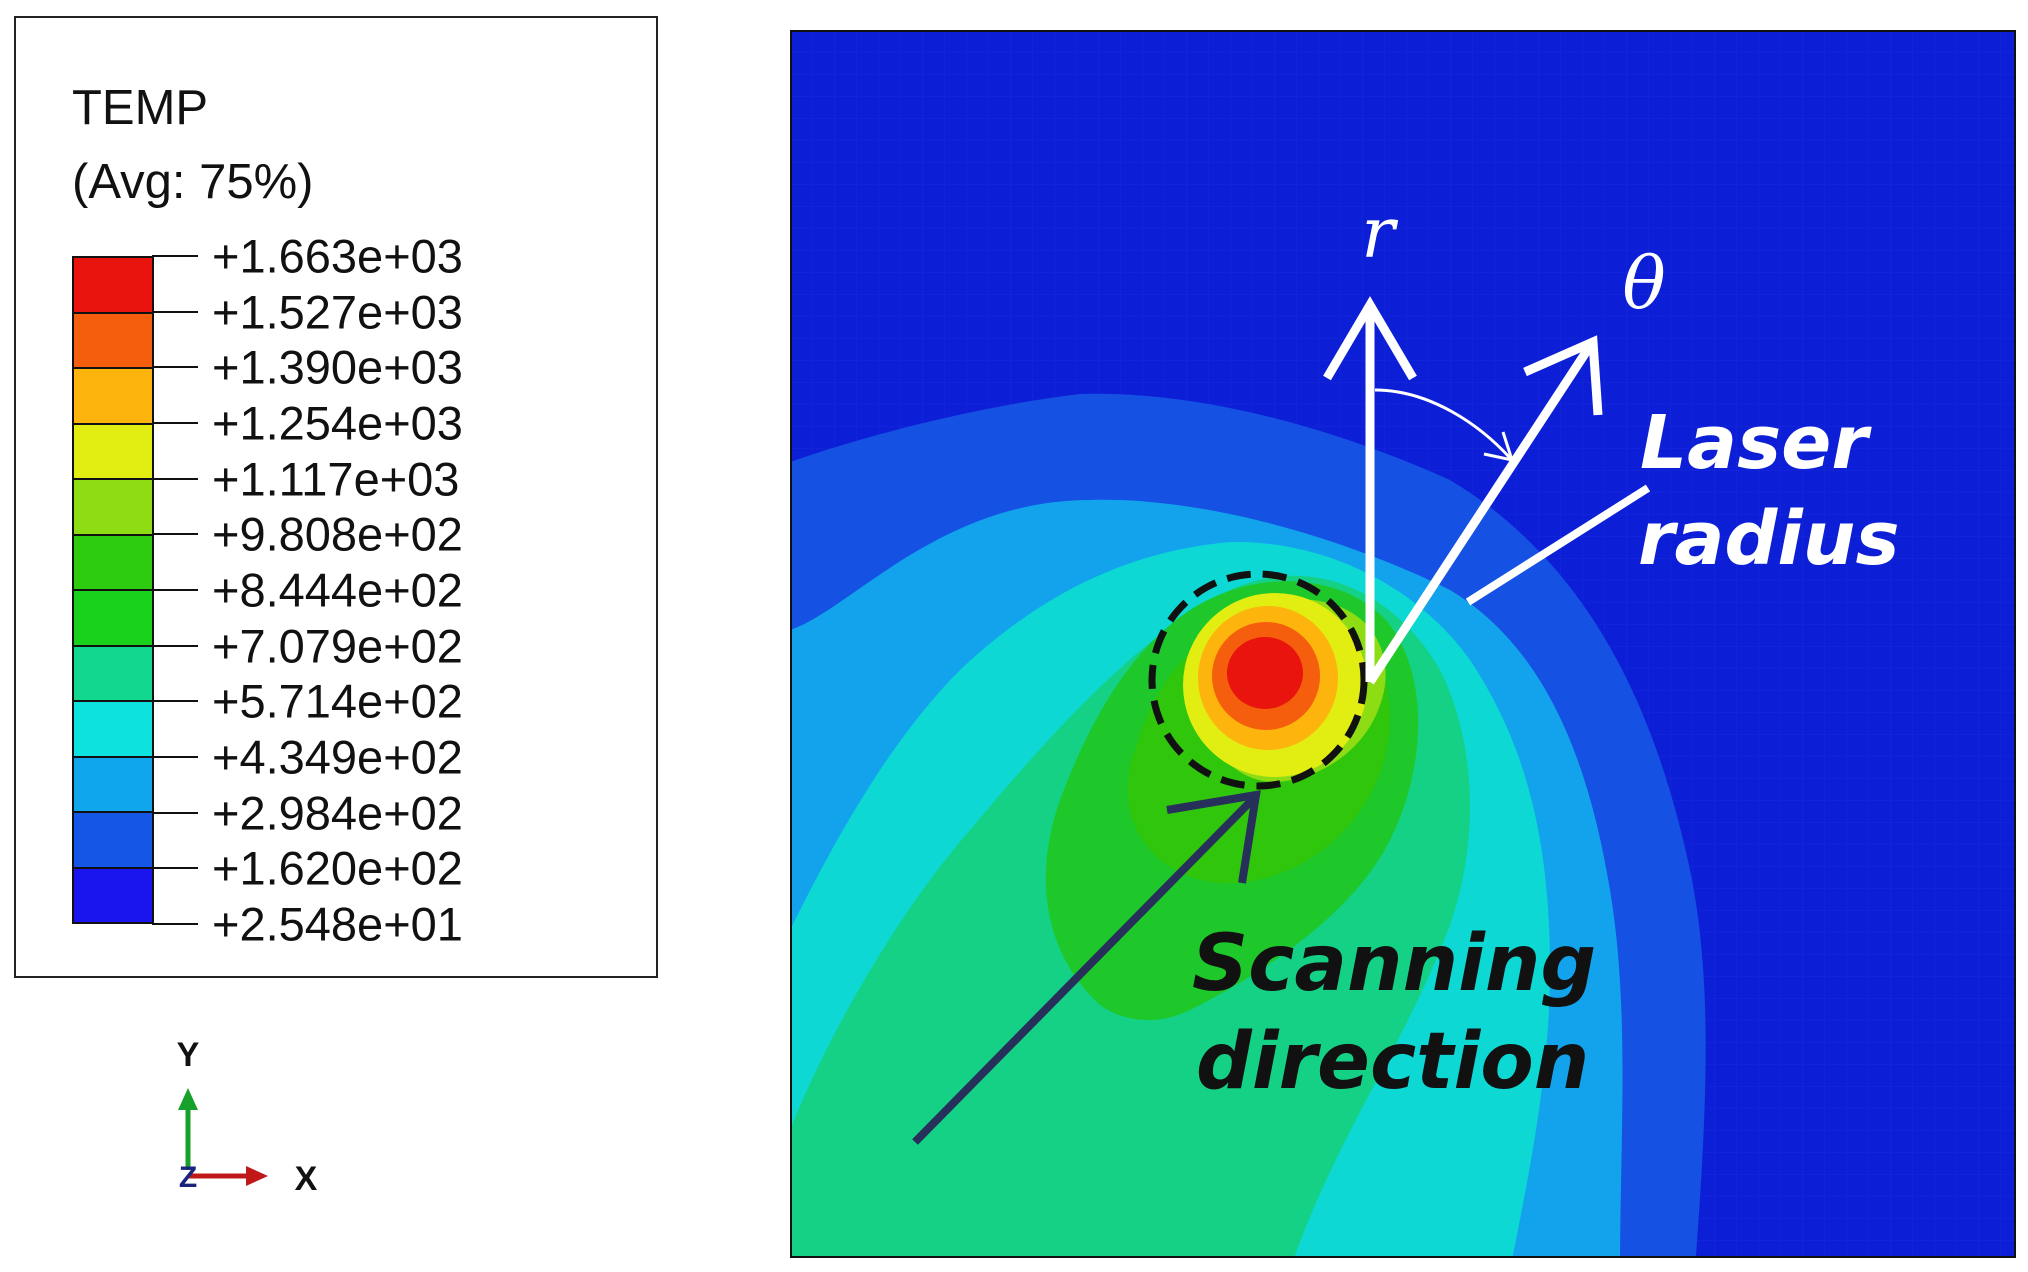 This screenshot has height=1272, width=2028. What do you see at coordinates (188, 1177) in the screenshot?
I see `triad-z-label: Z` at bounding box center [188, 1177].